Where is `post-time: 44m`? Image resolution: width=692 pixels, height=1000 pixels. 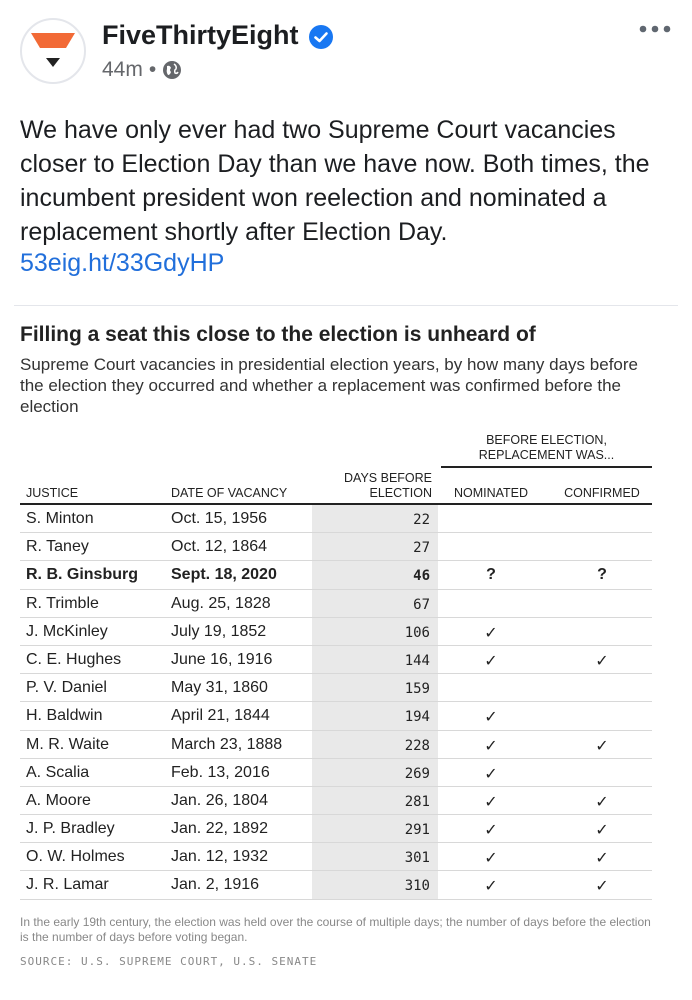
post-time: 44m is located at coordinates (122, 69).